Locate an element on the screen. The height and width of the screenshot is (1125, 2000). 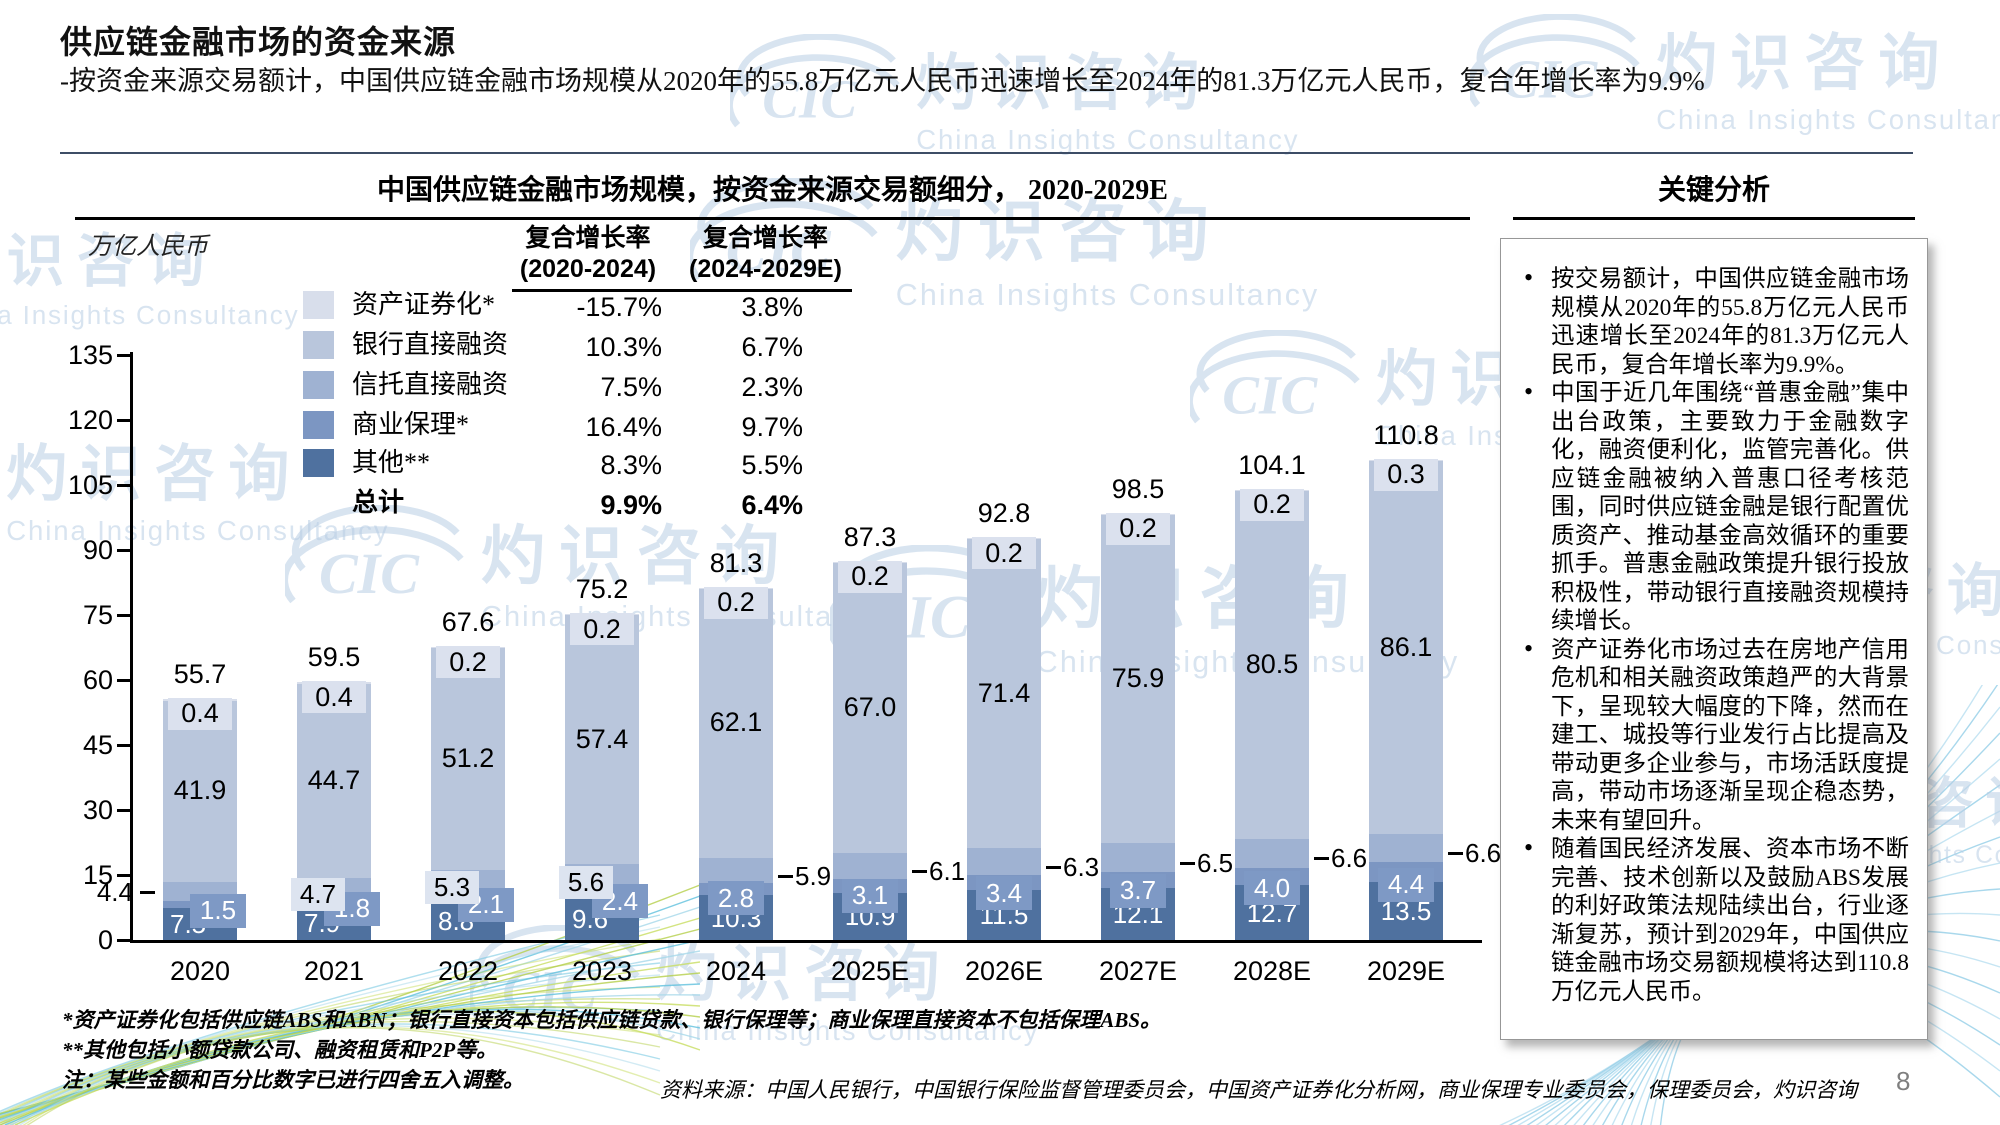
cagr-header-2b: (2024-2029E) is located at coordinates (765, 269).